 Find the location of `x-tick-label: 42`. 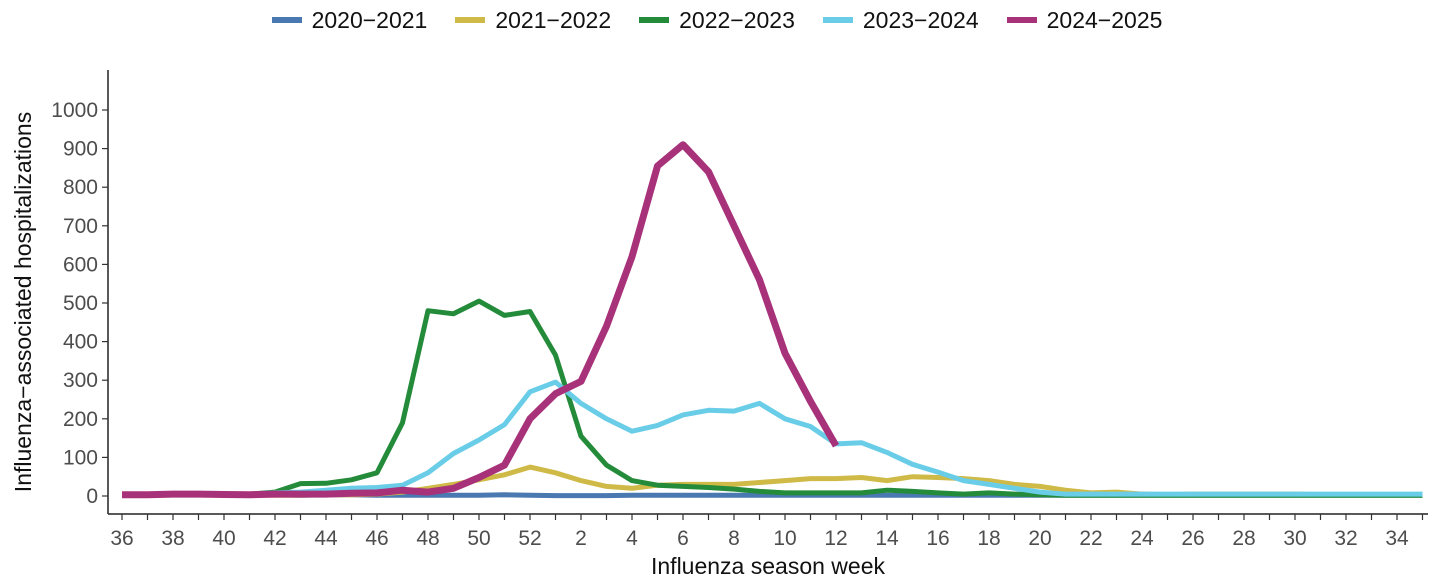

x-tick-label: 42 is located at coordinates (274, 538).